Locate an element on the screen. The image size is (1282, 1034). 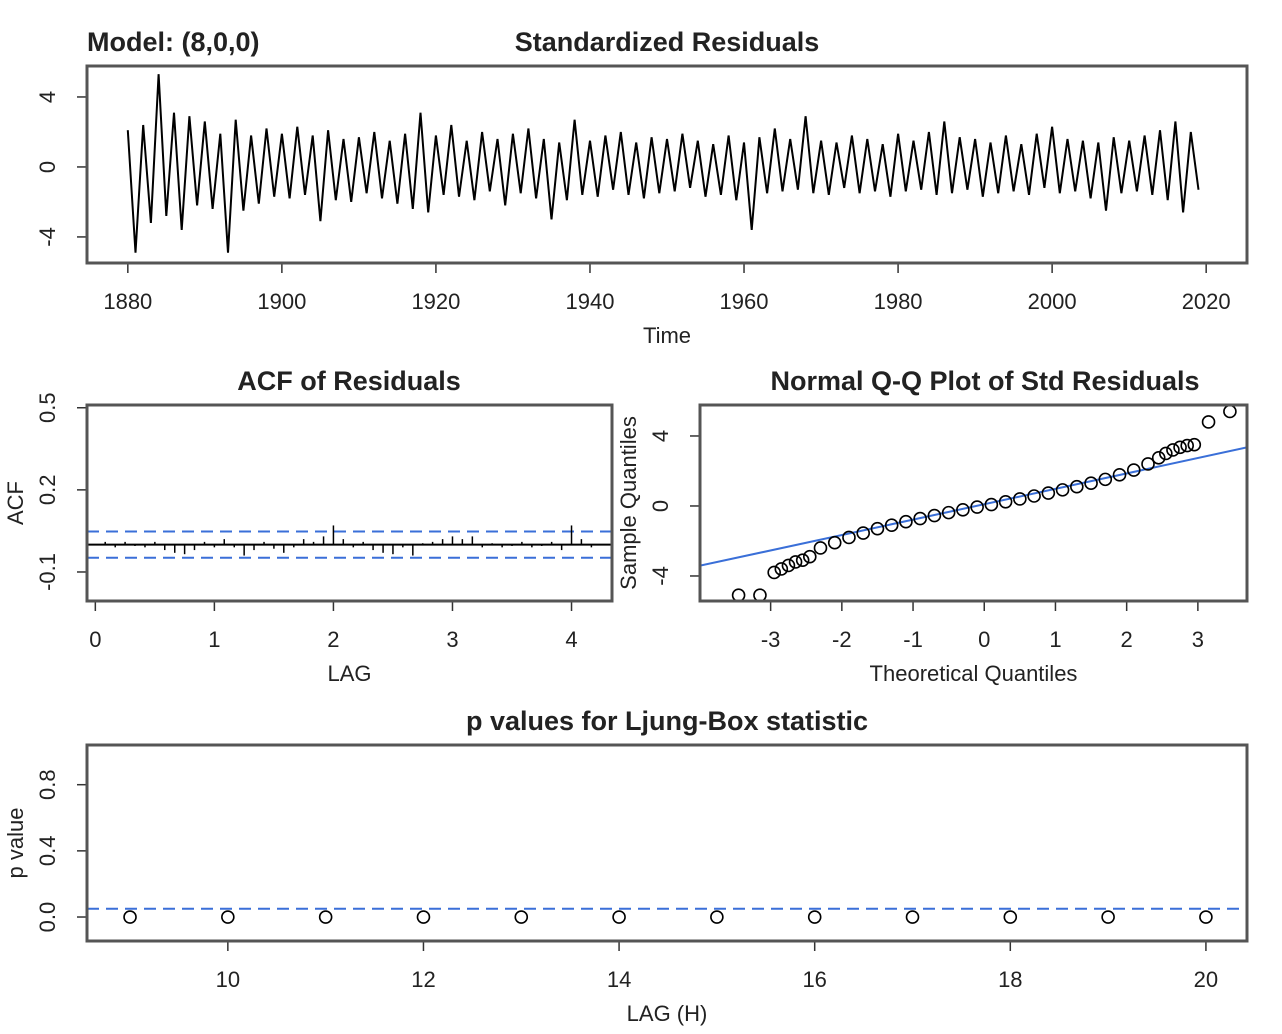
x-axis-label: LAG (H) is located at coordinates (667, 1013).